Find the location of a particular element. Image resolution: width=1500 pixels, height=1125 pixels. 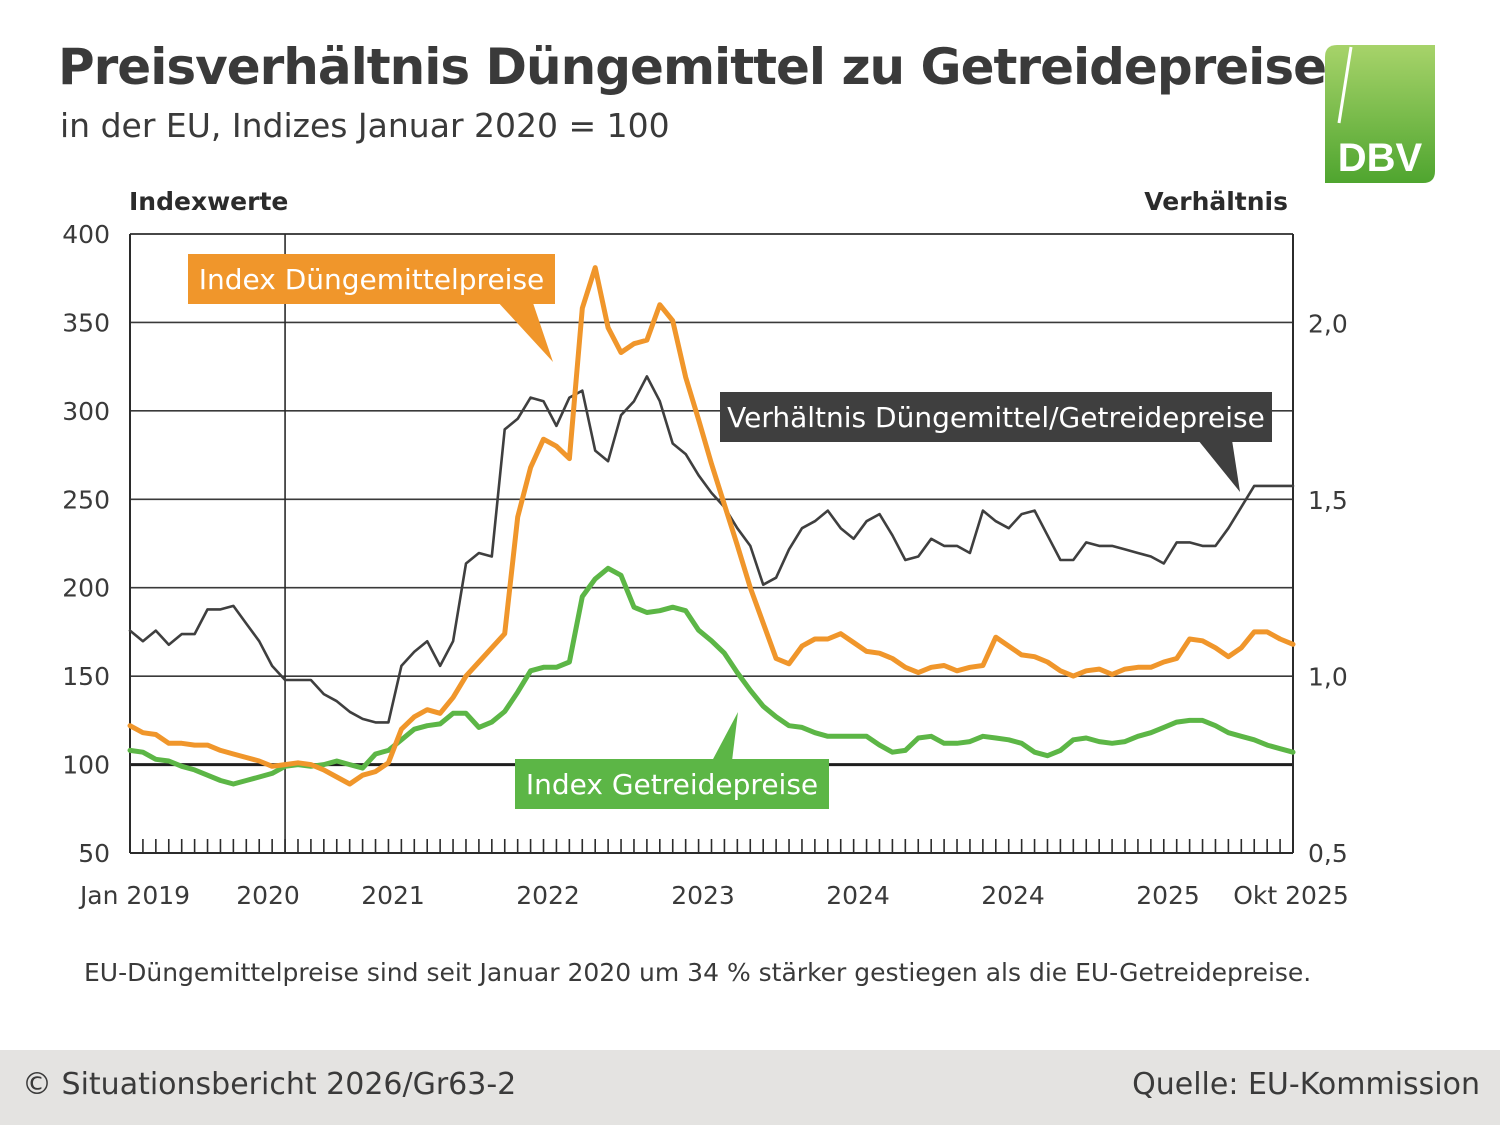

y-right-tick-label: 1,0 is located at coordinates (1328, 677).